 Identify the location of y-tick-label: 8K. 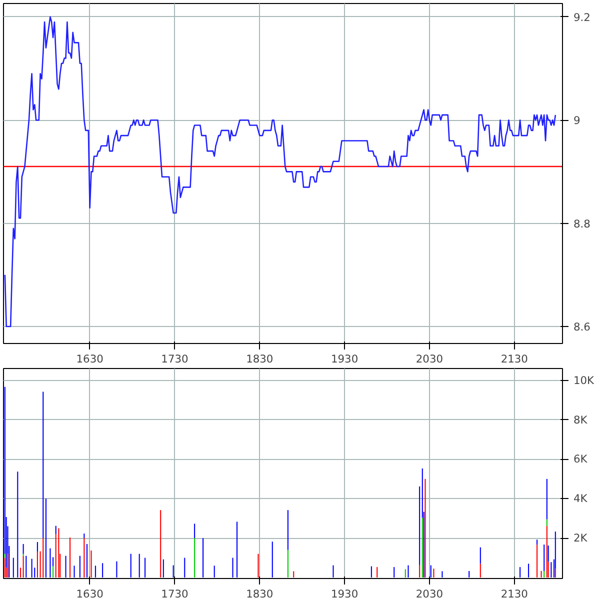
(581, 419).